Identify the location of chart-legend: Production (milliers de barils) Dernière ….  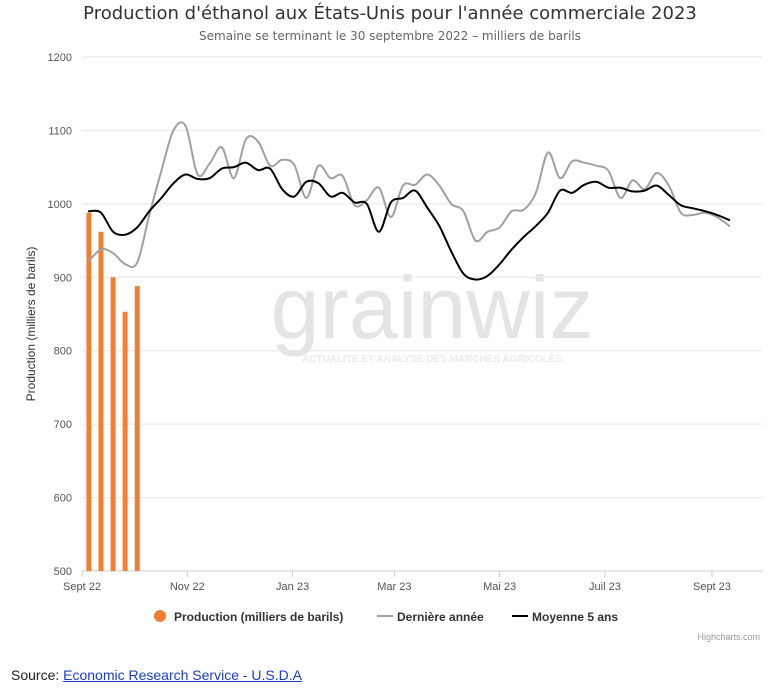
(386, 617).